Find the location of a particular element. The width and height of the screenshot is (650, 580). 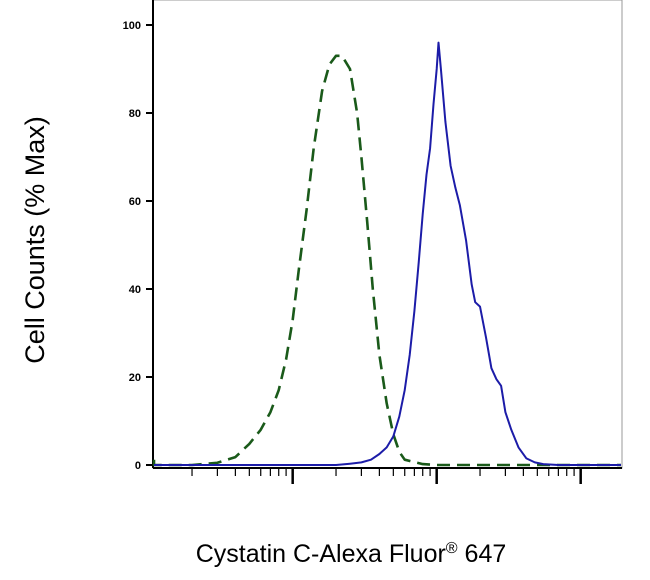

x-axis-label-registered: ® is located at coordinates (452, 548).